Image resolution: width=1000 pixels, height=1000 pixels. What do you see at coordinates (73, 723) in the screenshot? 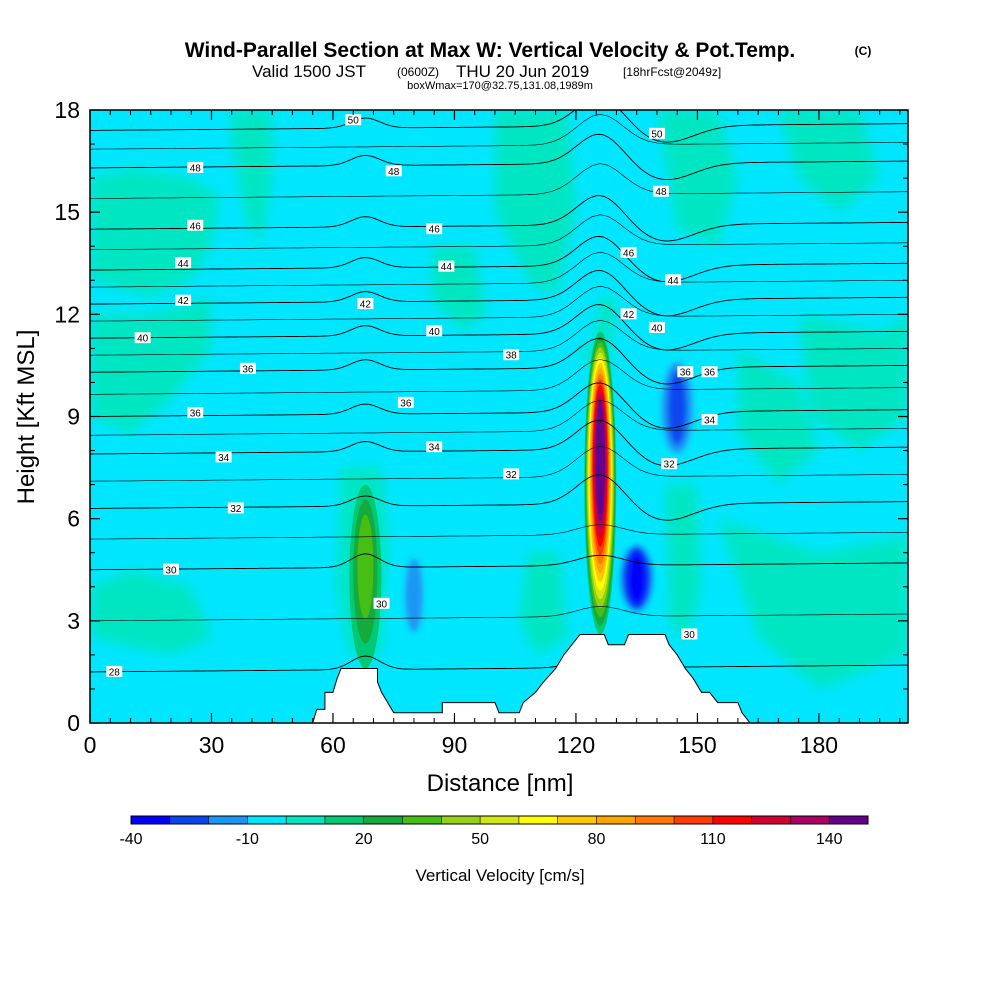
I see `y-tick-label: 0` at bounding box center [73, 723].